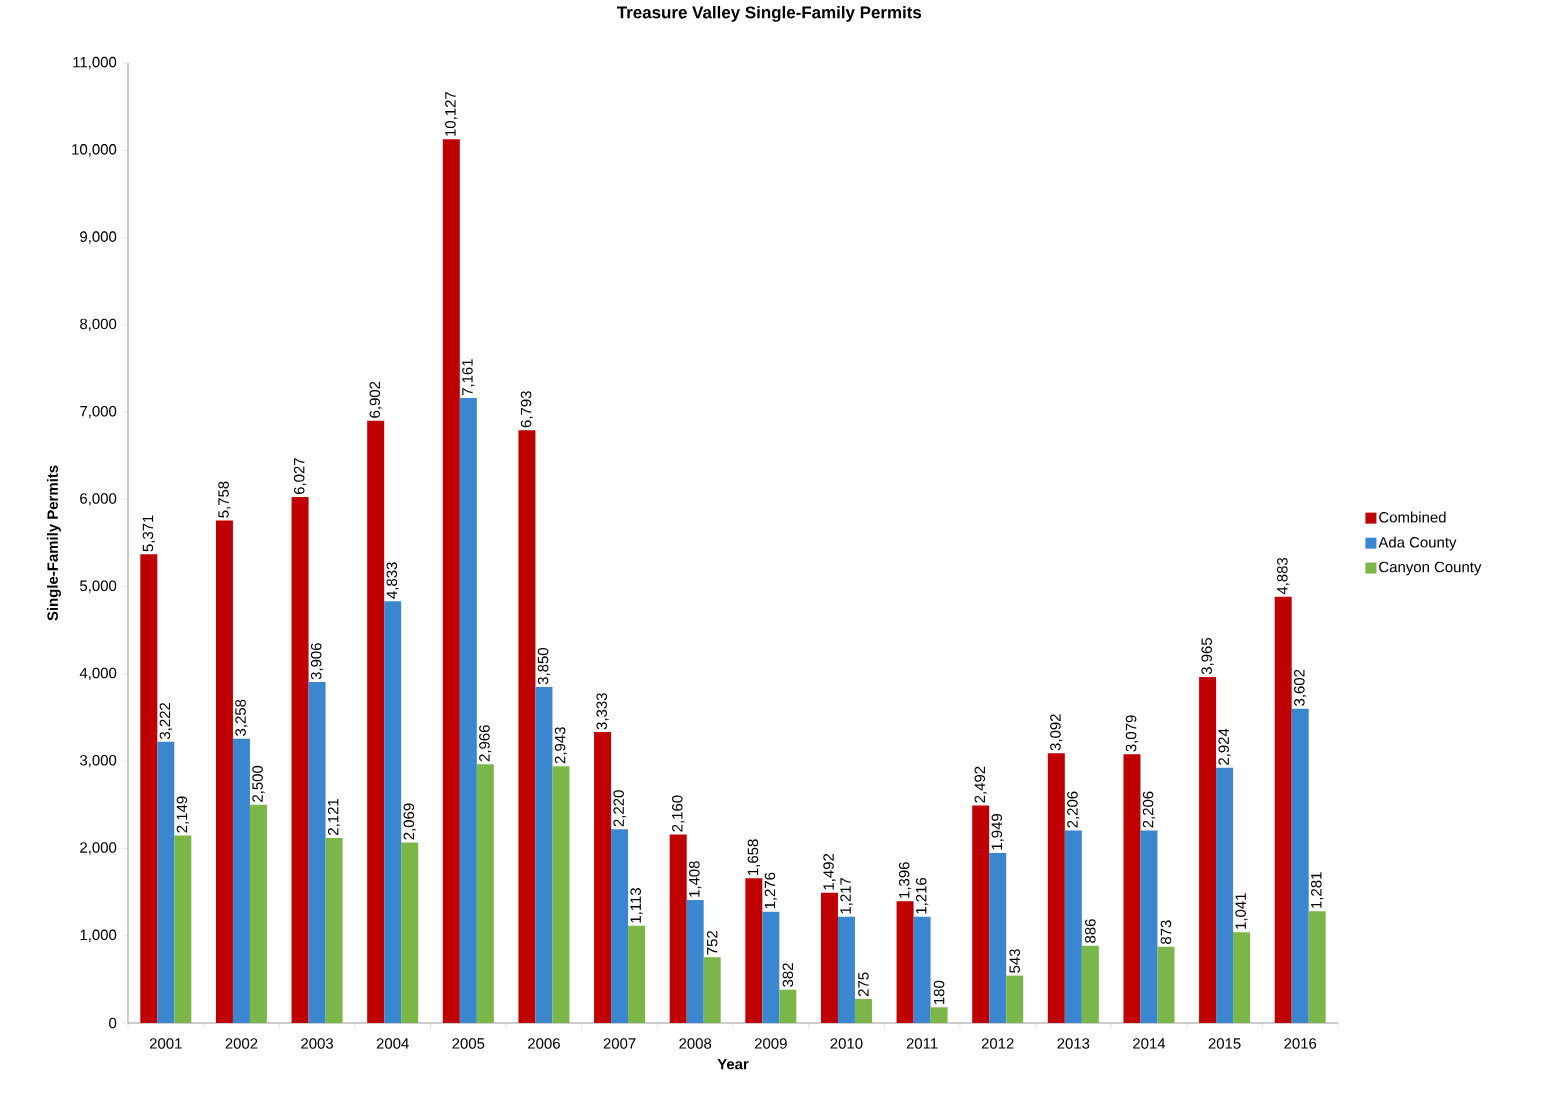 This screenshot has width=1548, height=1099. What do you see at coordinates (939, 992) in the screenshot?
I see `data-label: 180` at bounding box center [939, 992].